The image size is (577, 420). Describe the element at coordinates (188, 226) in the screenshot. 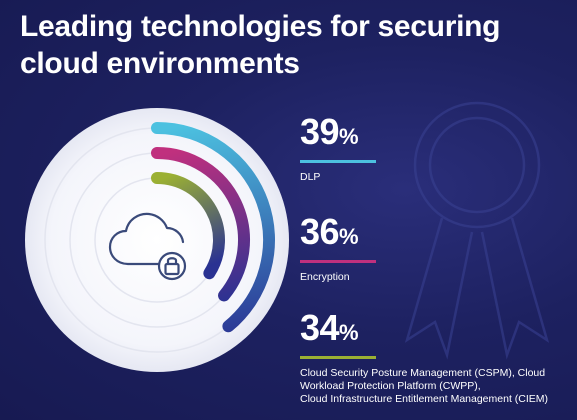

I see `bar-cspm-cwpp-ciem` at that location.